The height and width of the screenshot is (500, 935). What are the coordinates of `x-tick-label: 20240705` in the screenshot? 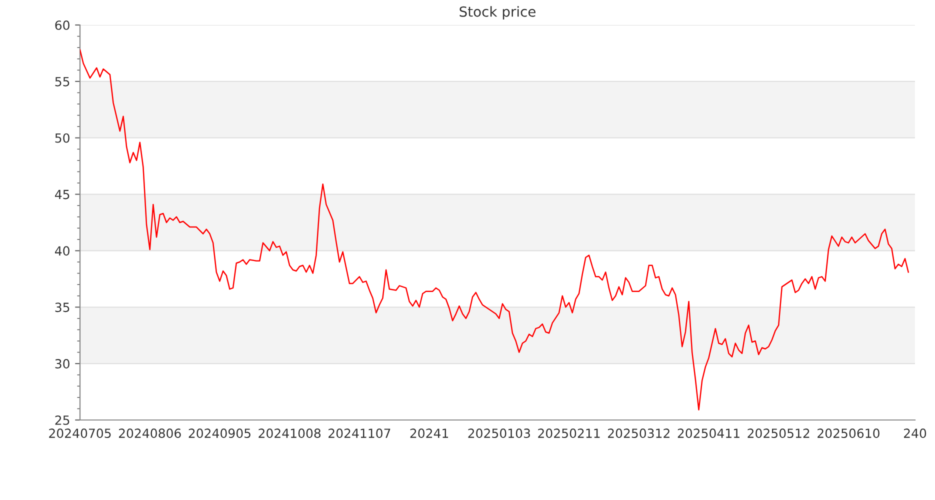 It's located at (80, 433).